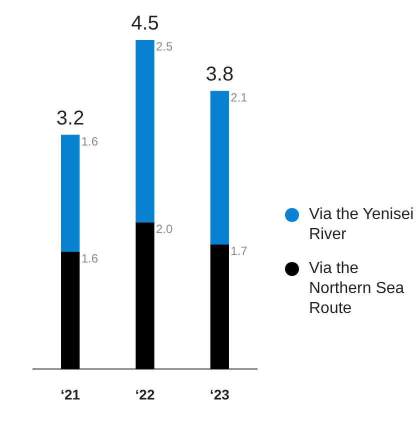 Image resolution: width=417 pixels, height=427 pixels. I want to click on total-label: 4.5, so click(145, 23).